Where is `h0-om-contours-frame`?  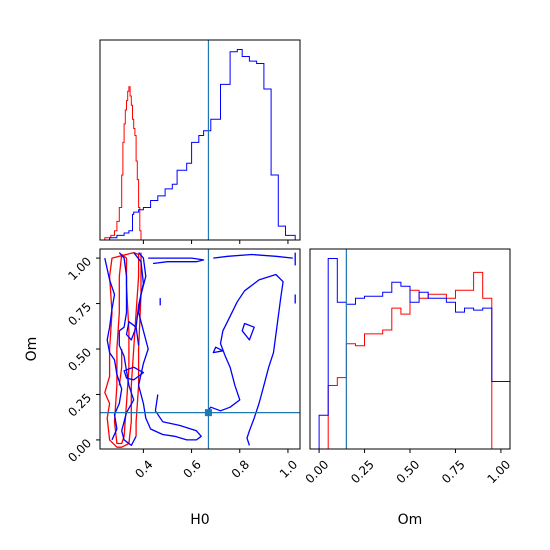
h0-om-contours-frame is located at coordinates (200, 349).